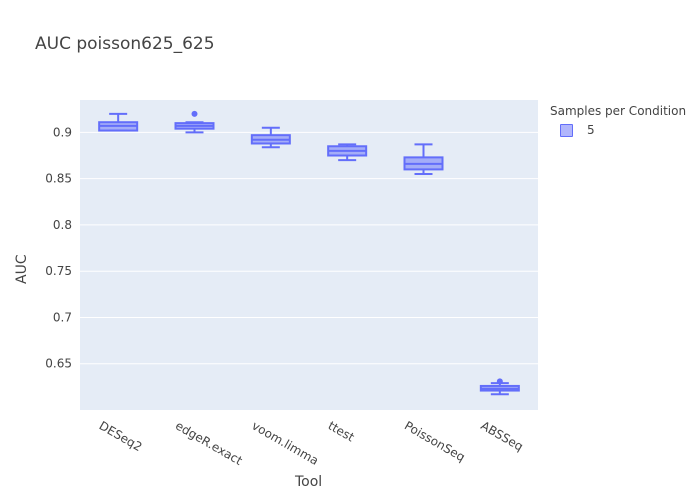 The image size is (700, 500). What do you see at coordinates (566, 130) in the screenshot?
I see `legend-swatch` at bounding box center [566, 130].